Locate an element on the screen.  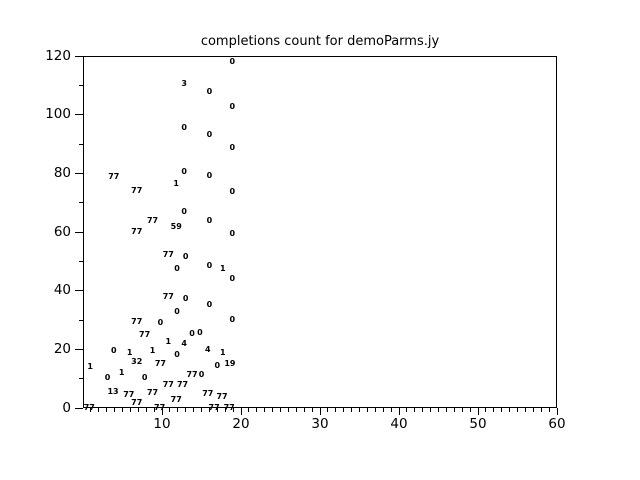
y-tick-label: 100 is located at coordinates (58, 114).